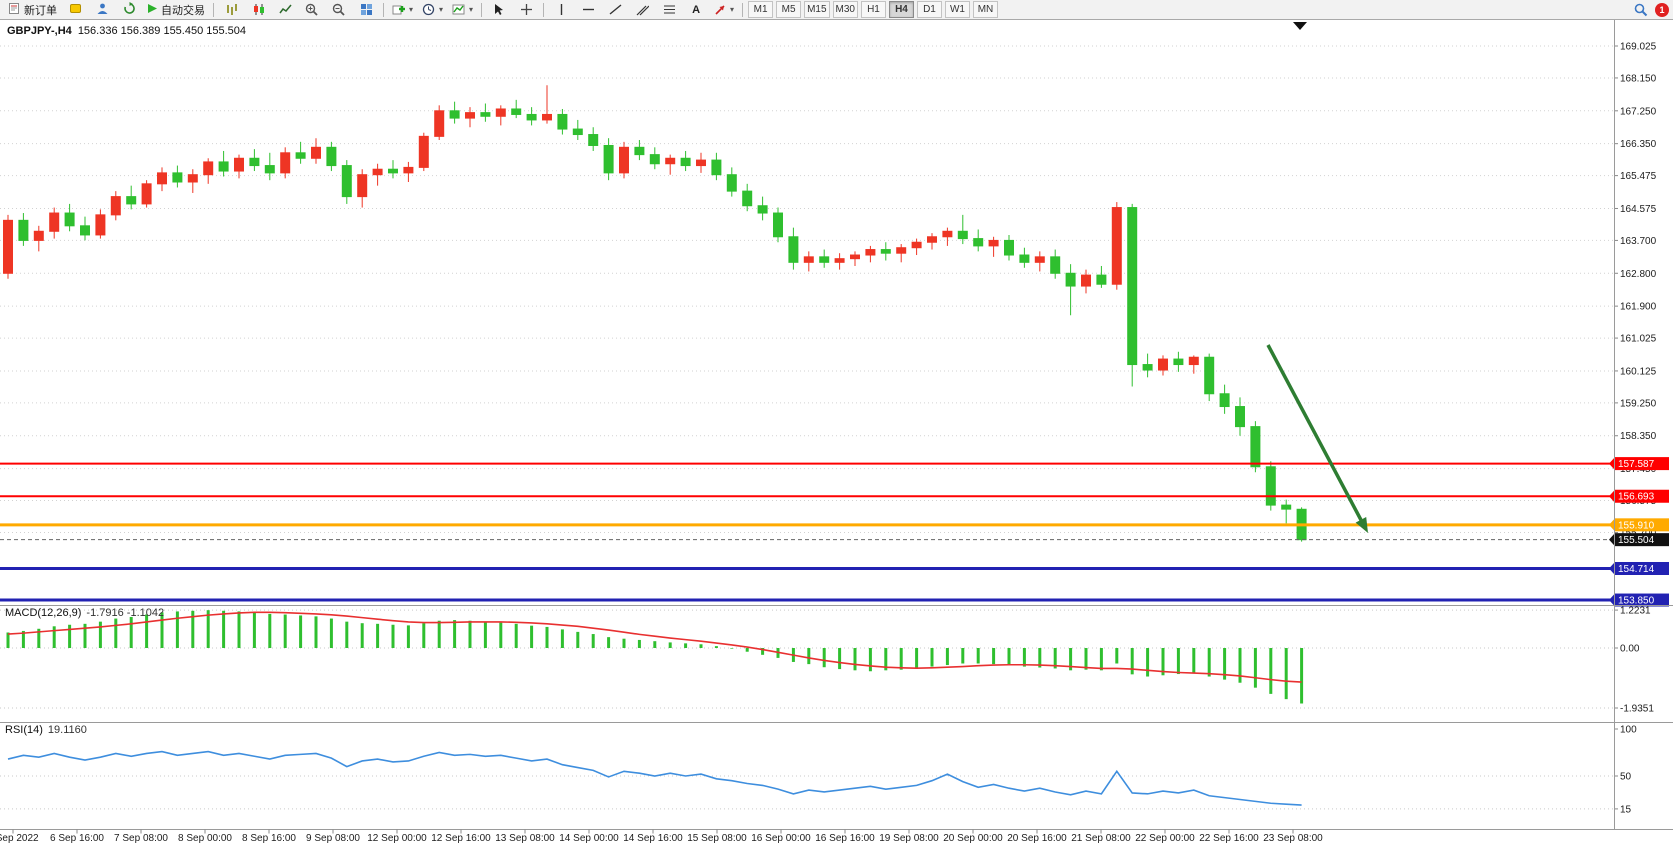 The height and width of the screenshot is (843, 1673). What do you see at coordinates (1638, 111) in the screenshot?
I see `svg-text: 167.250` at bounding box center [1638, 111].